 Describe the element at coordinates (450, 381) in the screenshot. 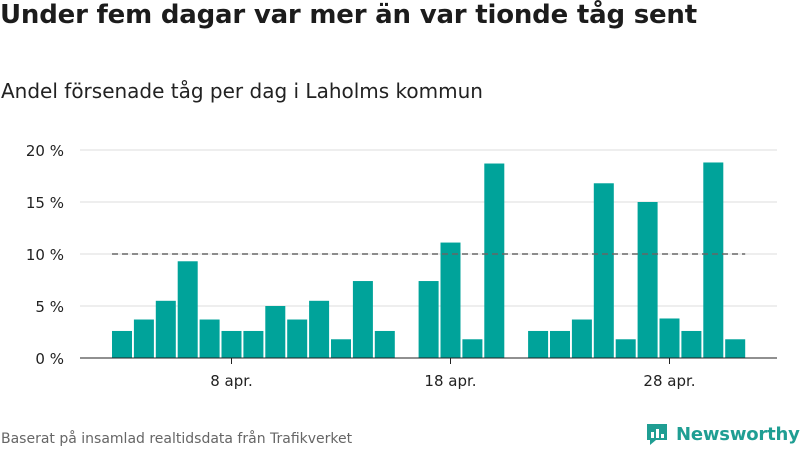

I see `x-tick-label: 18 apr.` at that location.